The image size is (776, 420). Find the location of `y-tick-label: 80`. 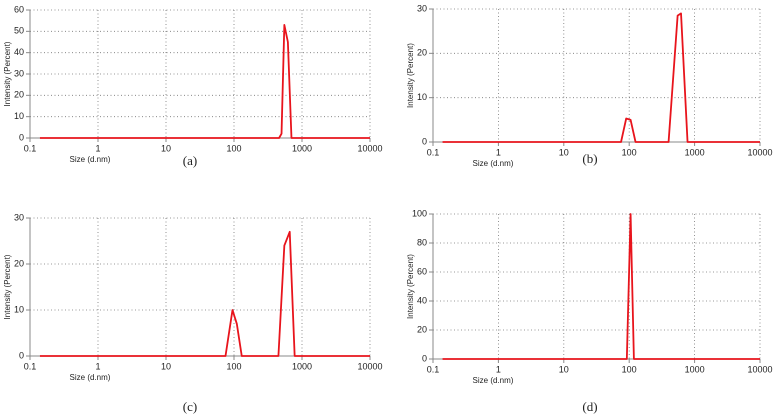

y-tick-label: 80 is located at coordinates (422, 242).